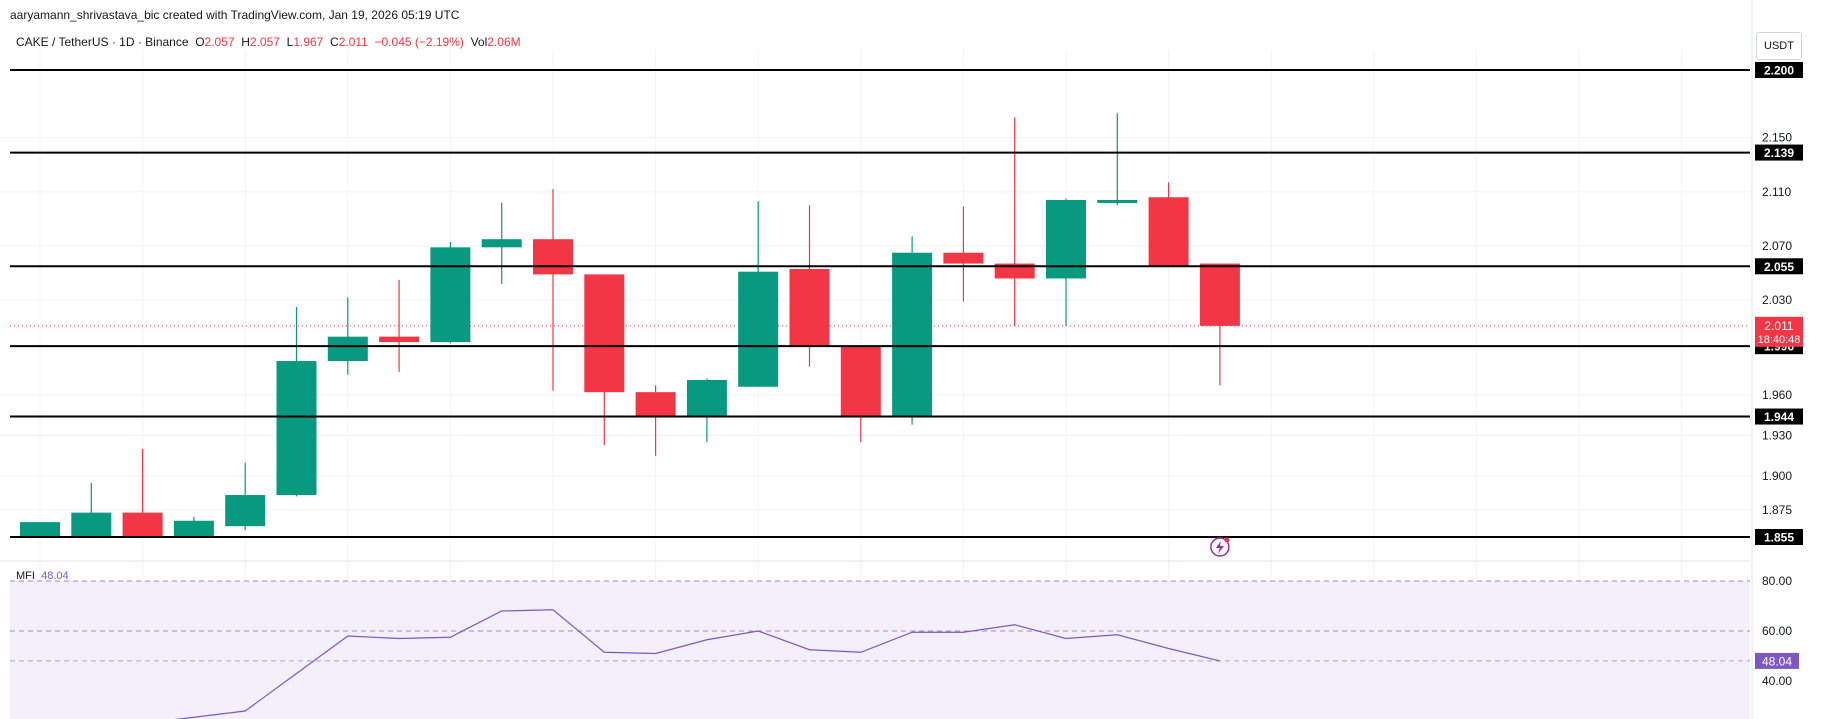 This screenshot has height=719, width=1825. I want to click on price-tick-label: 1.875, so click(1777, 510).